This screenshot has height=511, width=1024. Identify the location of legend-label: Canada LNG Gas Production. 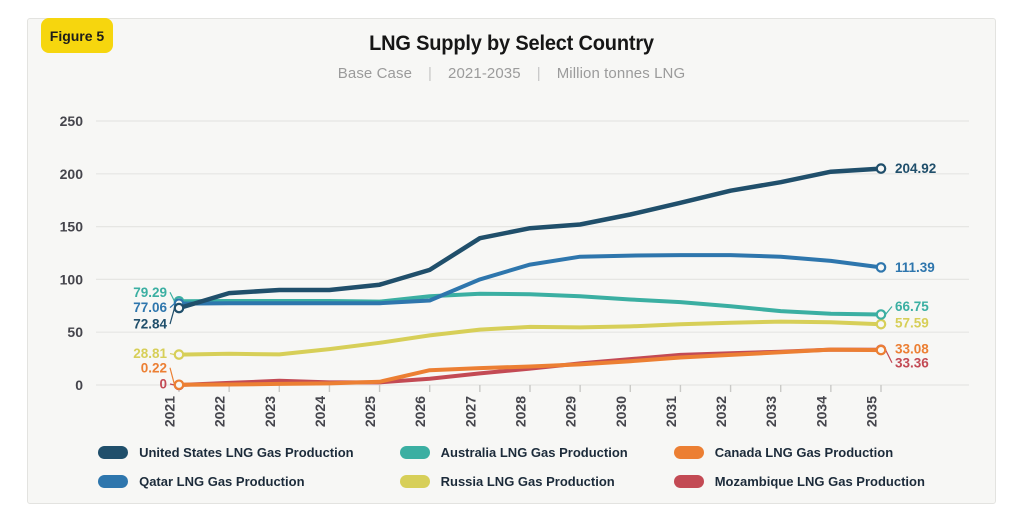
(804, 452).